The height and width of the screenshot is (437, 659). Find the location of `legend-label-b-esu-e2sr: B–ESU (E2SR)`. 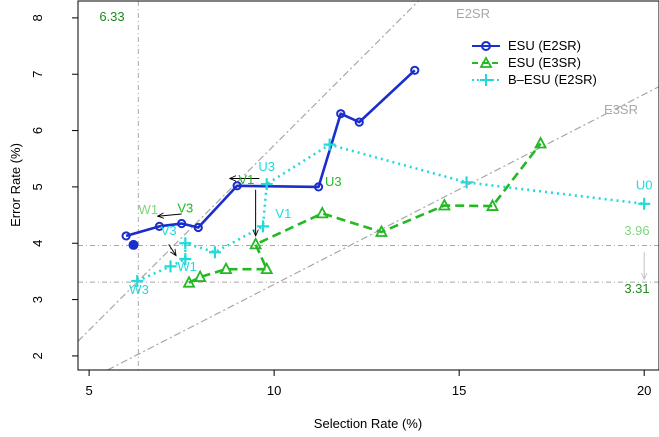

legend-label-b-esu-e2sr: B–ESU (E2SR) is located at coordinates (552, 79).